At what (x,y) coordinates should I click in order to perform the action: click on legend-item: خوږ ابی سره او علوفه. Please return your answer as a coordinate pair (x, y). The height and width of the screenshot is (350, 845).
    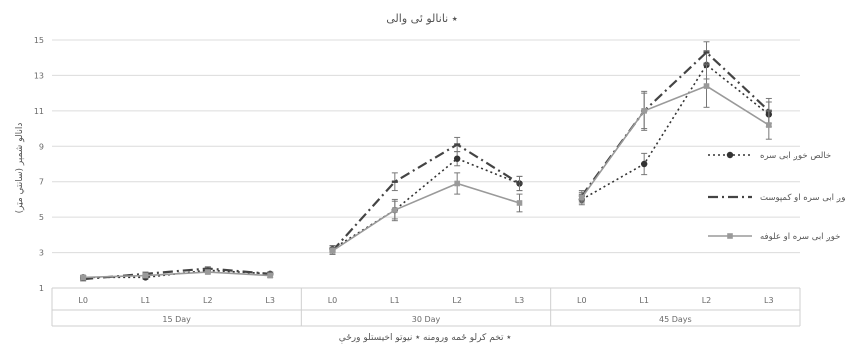
    Looking at the image, I should click on (774, 237).